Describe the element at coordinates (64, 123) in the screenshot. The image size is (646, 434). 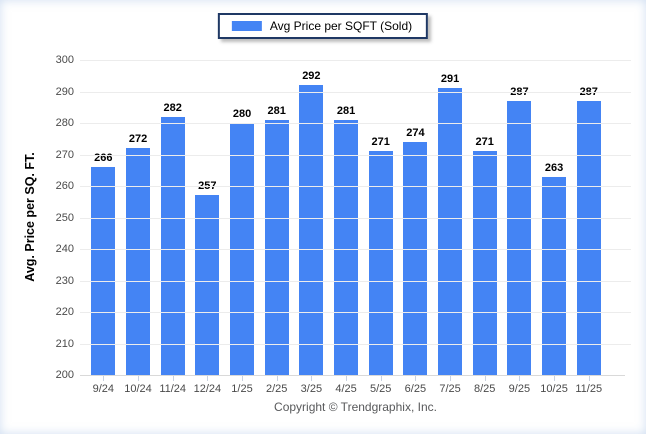
I see `y-tick-label: 280` at that location.